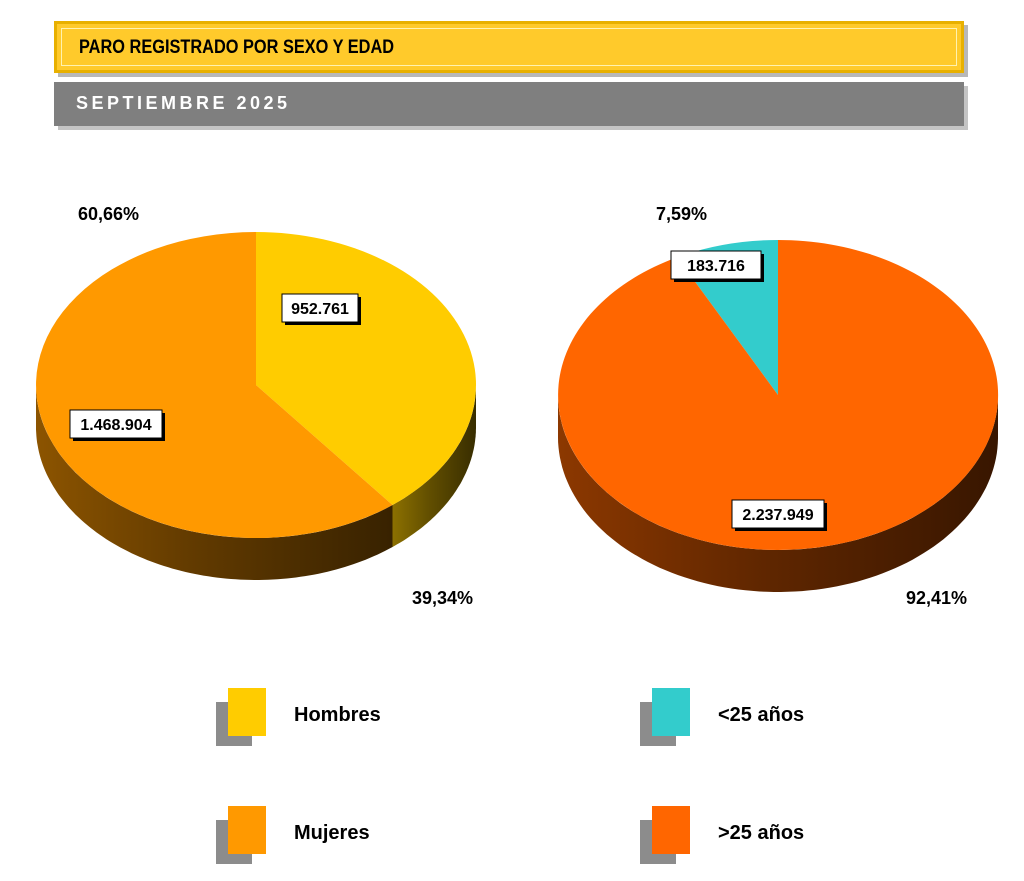 Image resolution: width=1024 pixels, height=881 pixels. I want to click on percent-label: 92,41%, so click(936, 598).